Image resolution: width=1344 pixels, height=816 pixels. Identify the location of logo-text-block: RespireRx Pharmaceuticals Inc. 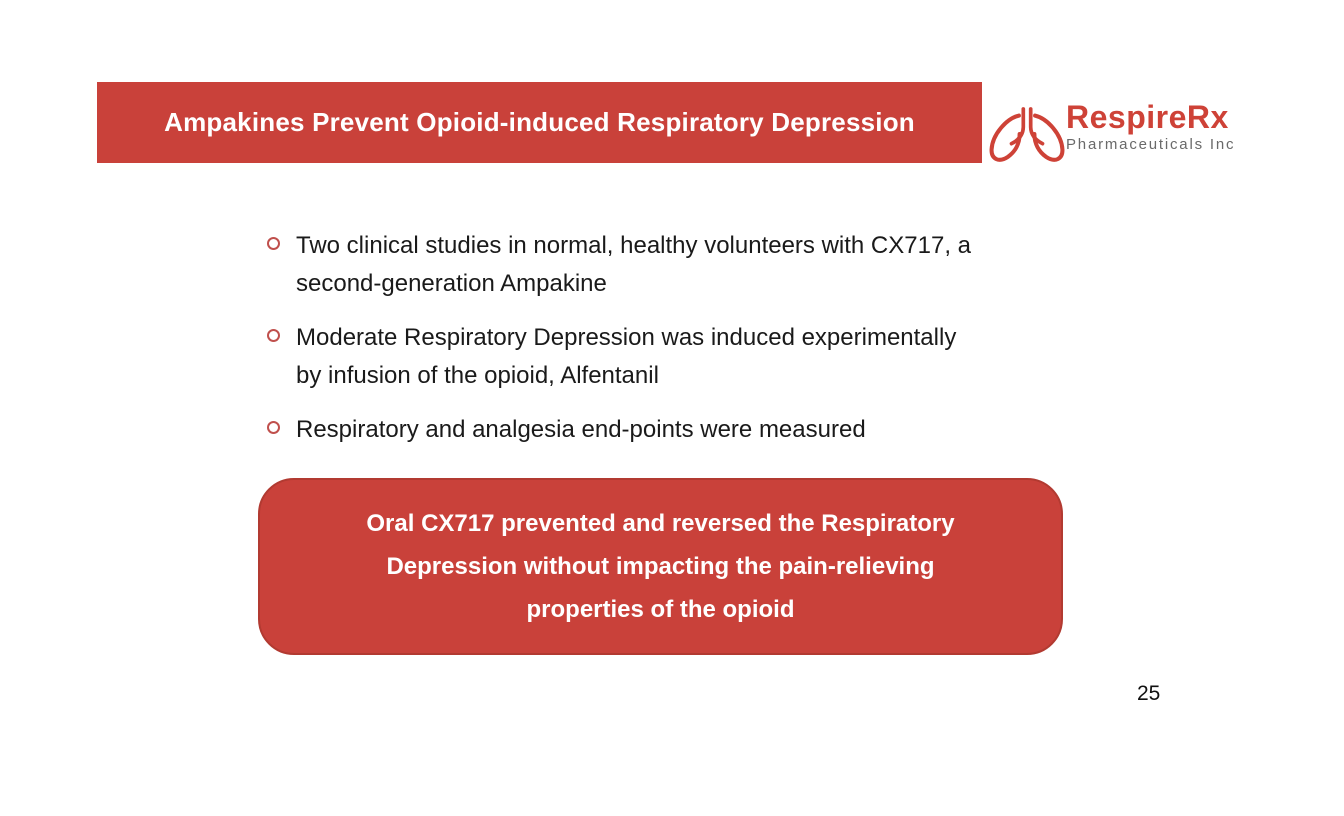
(1150, 126).